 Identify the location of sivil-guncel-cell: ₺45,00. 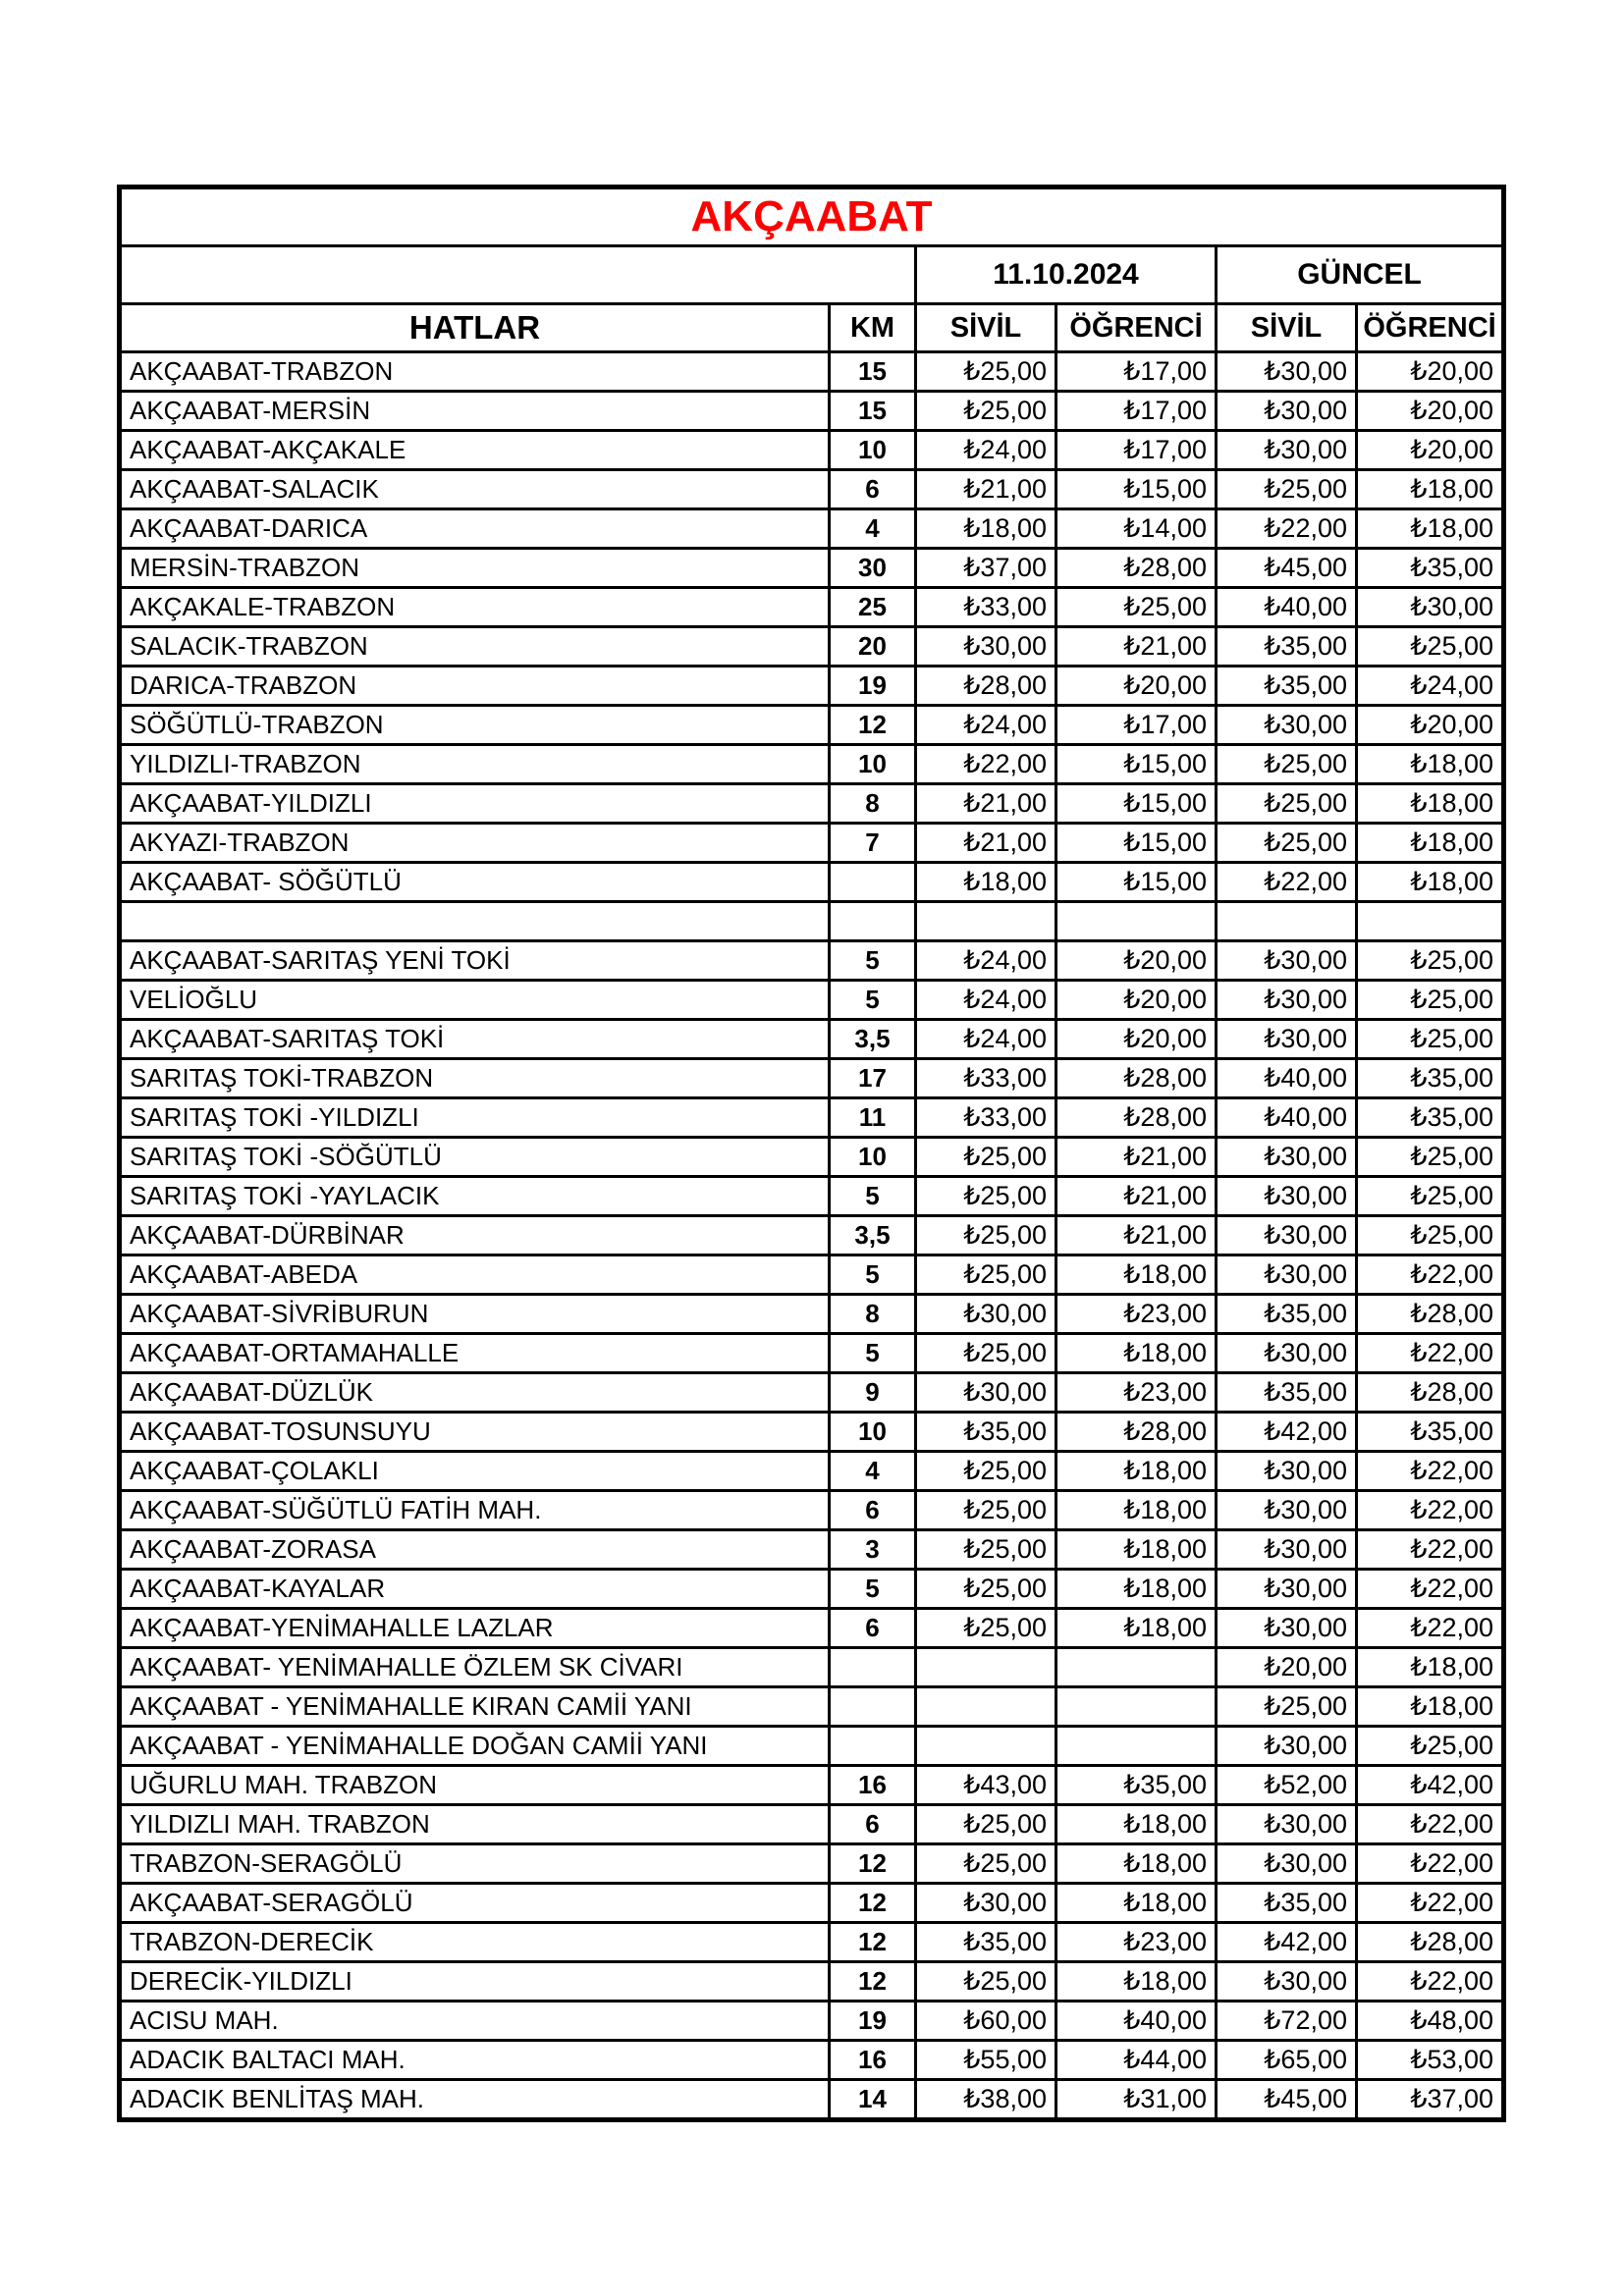
(1286, 568).